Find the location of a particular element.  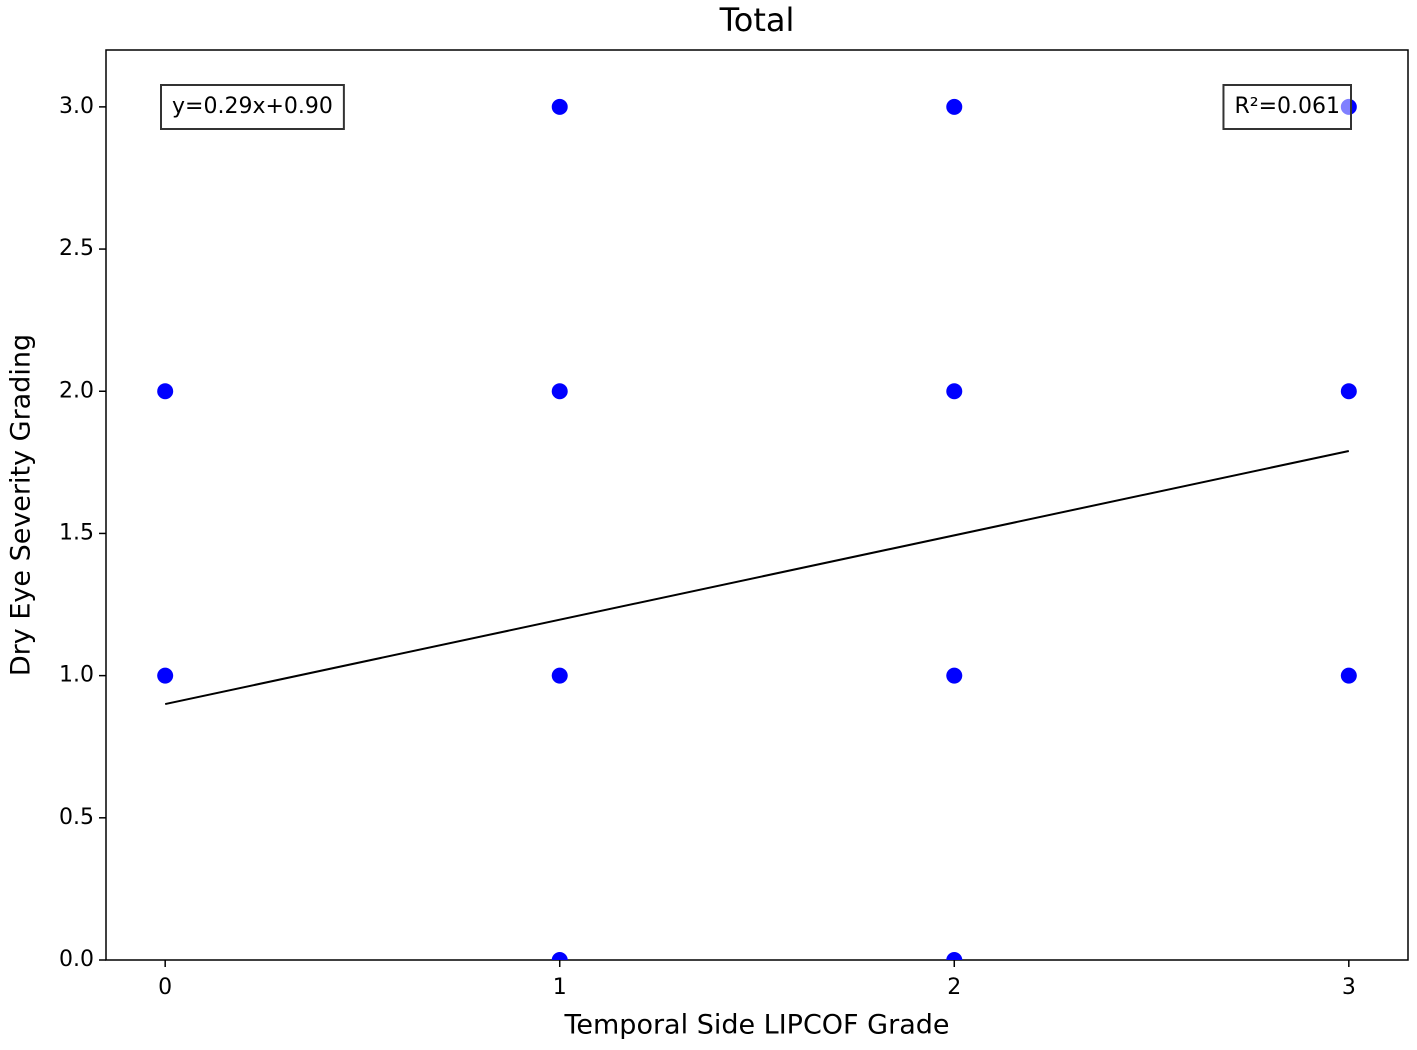

x-tick-label: 1 is located at coordinates (560, 987).